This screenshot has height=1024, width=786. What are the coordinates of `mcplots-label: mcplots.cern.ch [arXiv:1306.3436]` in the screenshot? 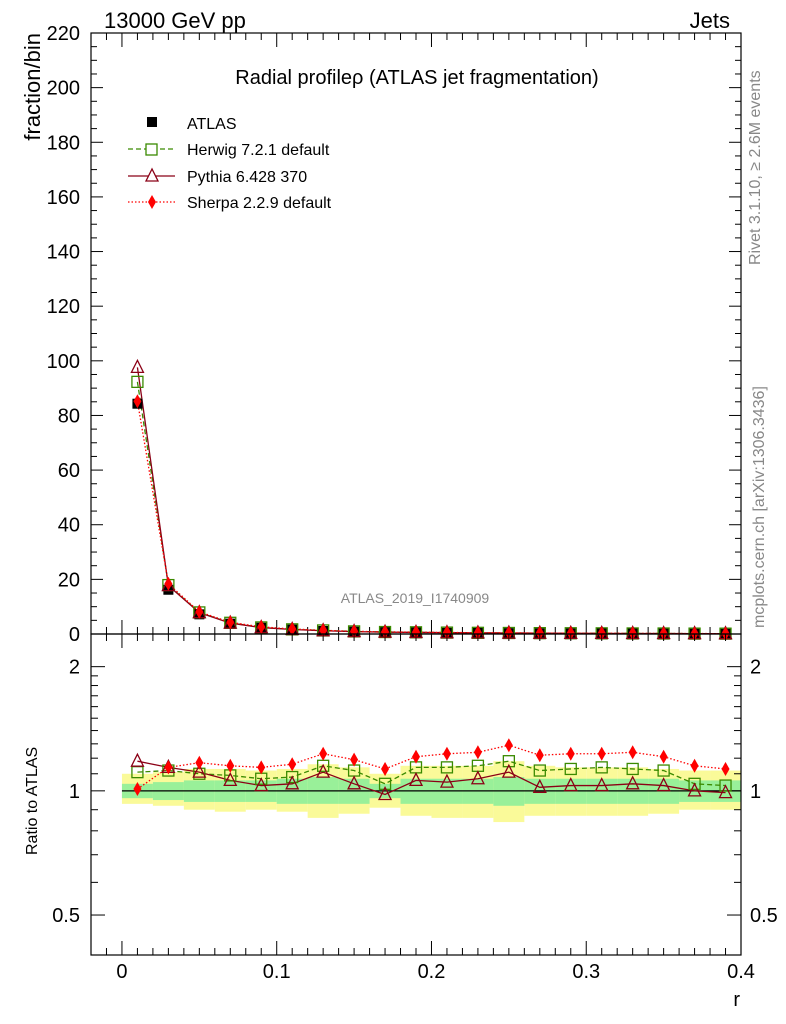 It's located at (759, 507).